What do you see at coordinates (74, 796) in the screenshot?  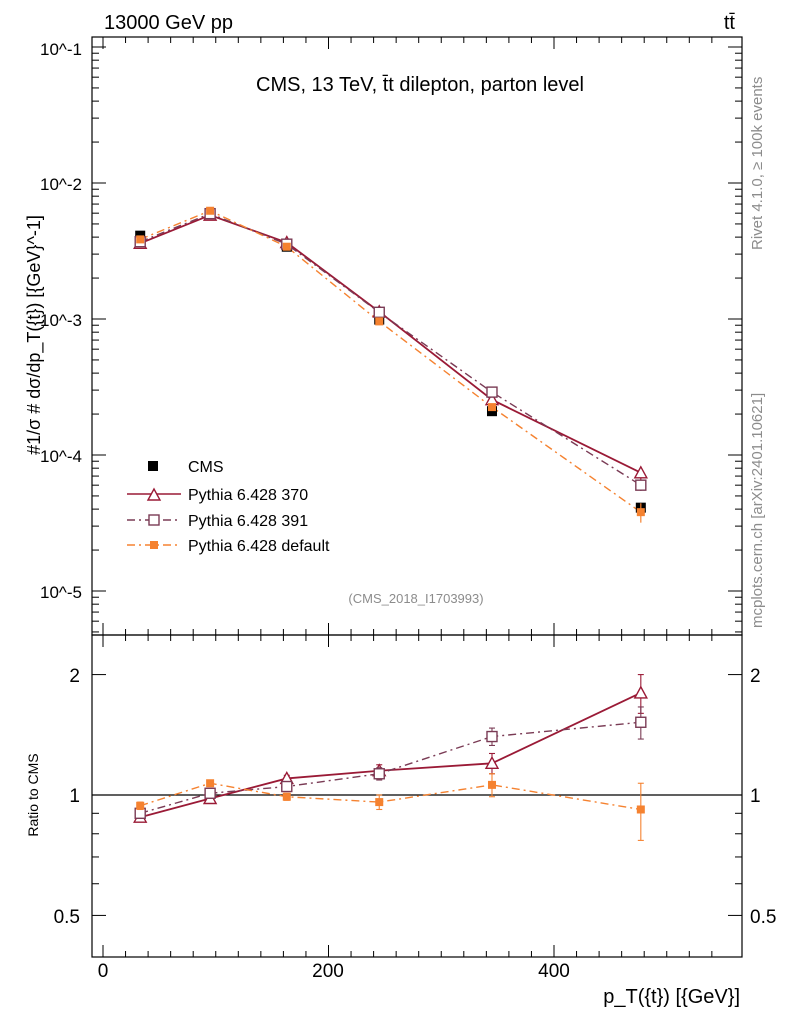 I see `ratio-tick-label-left-1: 1` at bounding box center [74, 796].